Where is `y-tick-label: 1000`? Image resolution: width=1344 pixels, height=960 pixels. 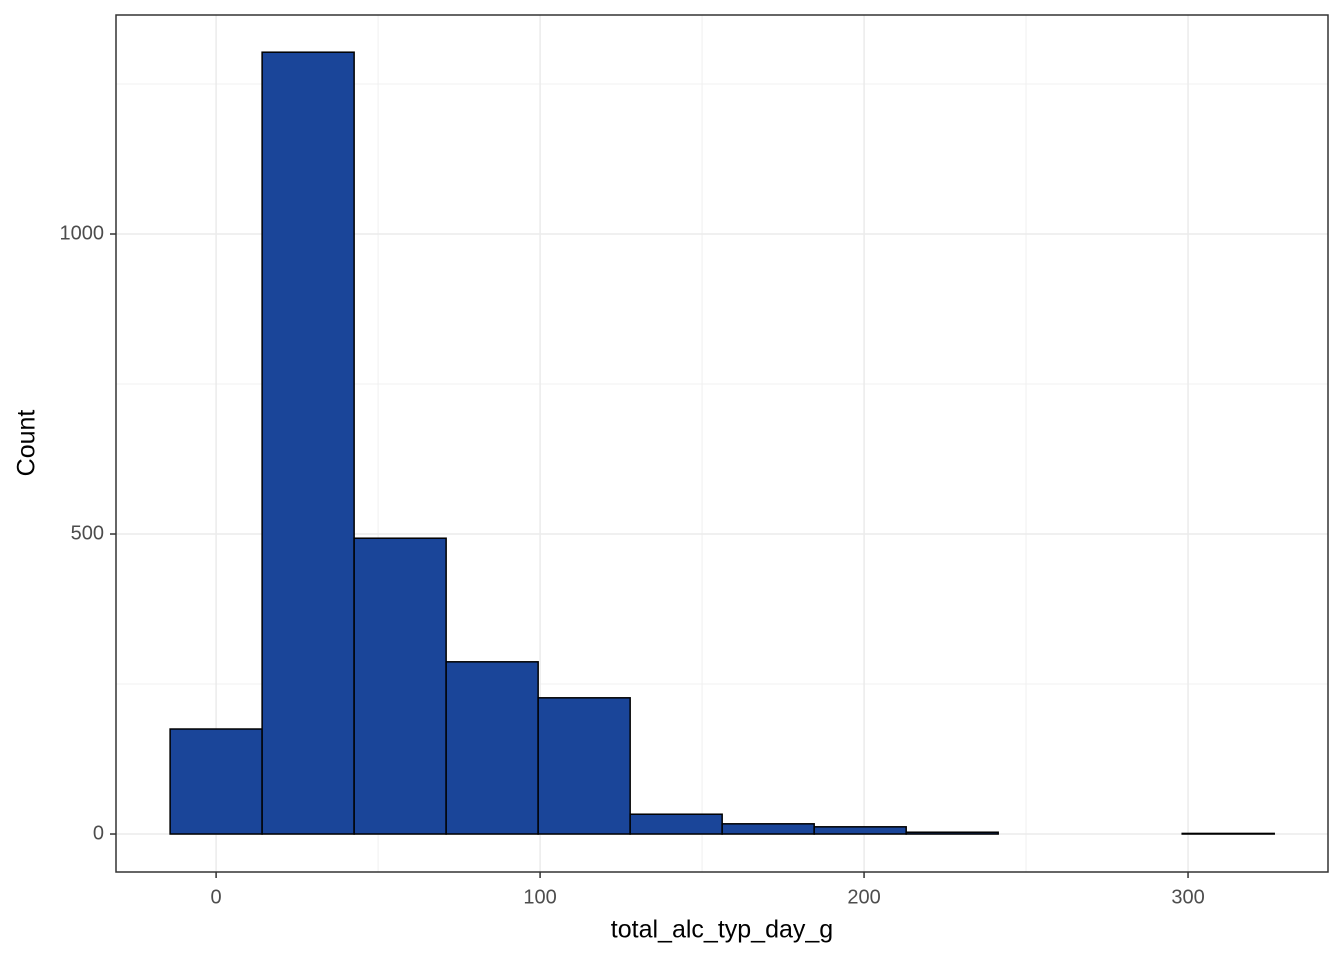 y-tick-label: 1000 is located at coordinates (82, 233).